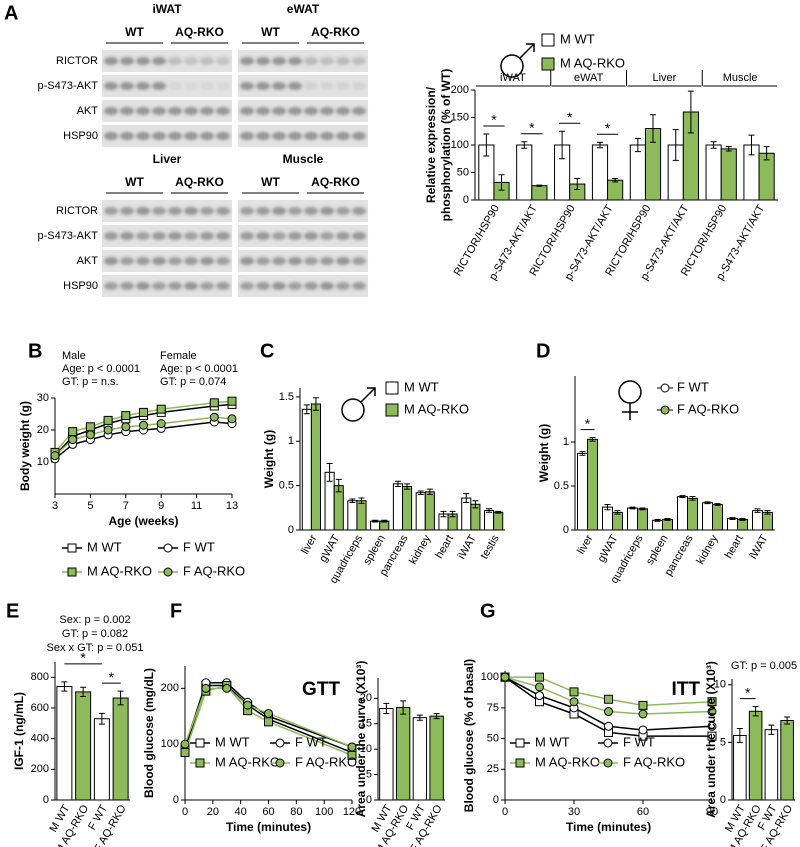 This screenshot has height=847, width=800. Describe the element at coordinates (94, 620) in the screenshot. I see `annotation: Sex: p = 0.002` at that location.